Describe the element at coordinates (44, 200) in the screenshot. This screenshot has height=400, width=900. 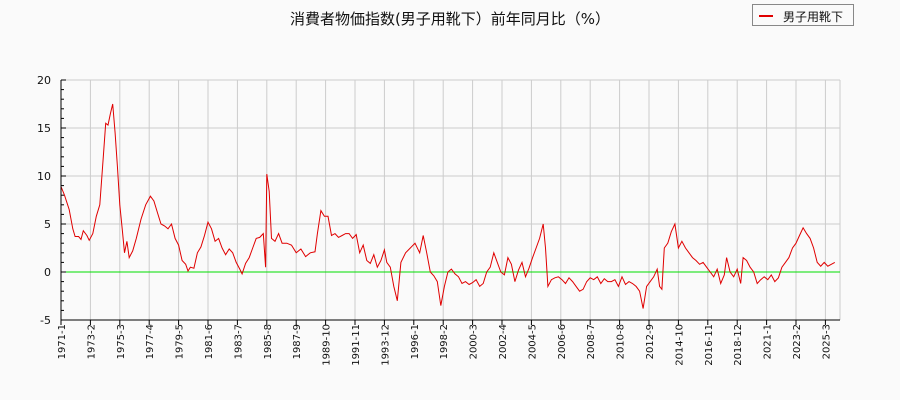
I see `y-axis-ticks: 20 15 10 5 0 -5` at that location.